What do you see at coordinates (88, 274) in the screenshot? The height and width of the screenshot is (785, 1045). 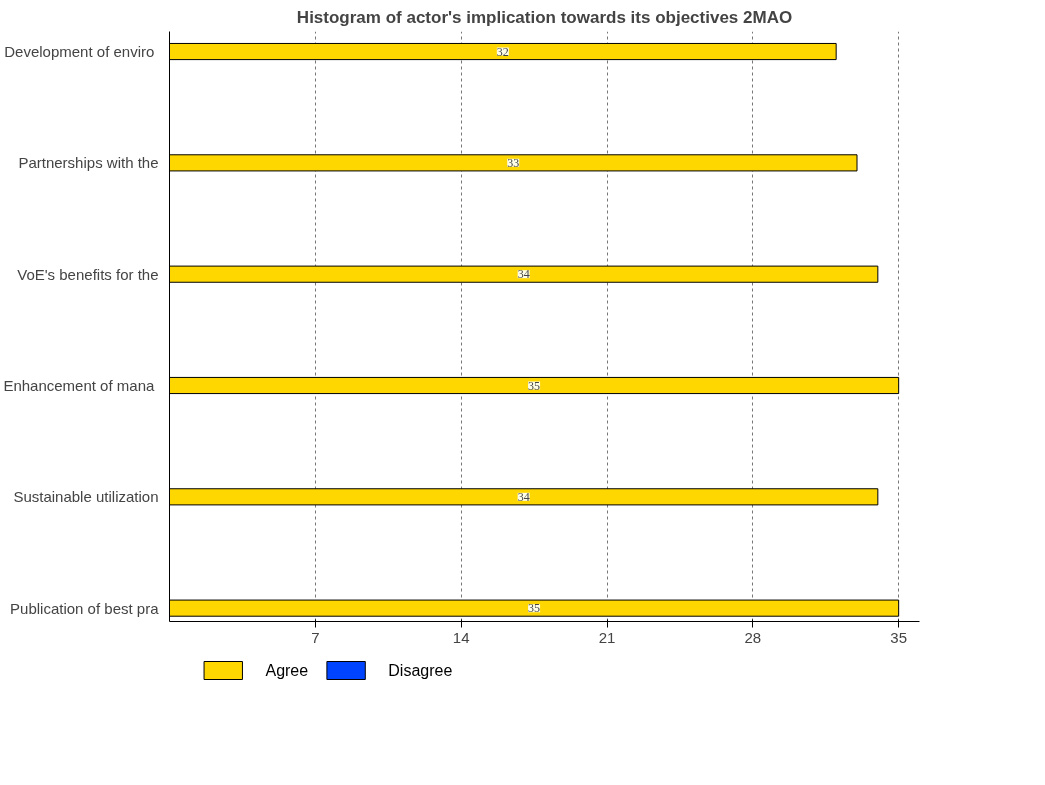 I see `y-tick-label: VoE's benefits for the` at bounding box center [88, 274].